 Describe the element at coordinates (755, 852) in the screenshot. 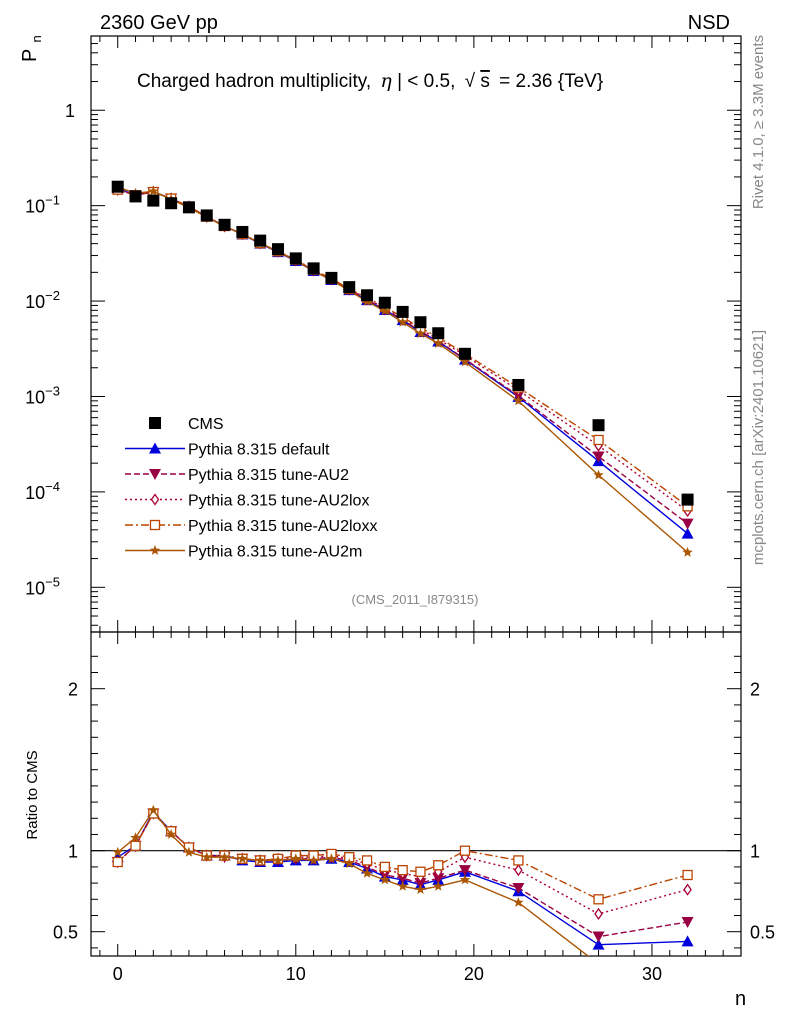

I see `ratio-tick-label-right: 1` at that location.